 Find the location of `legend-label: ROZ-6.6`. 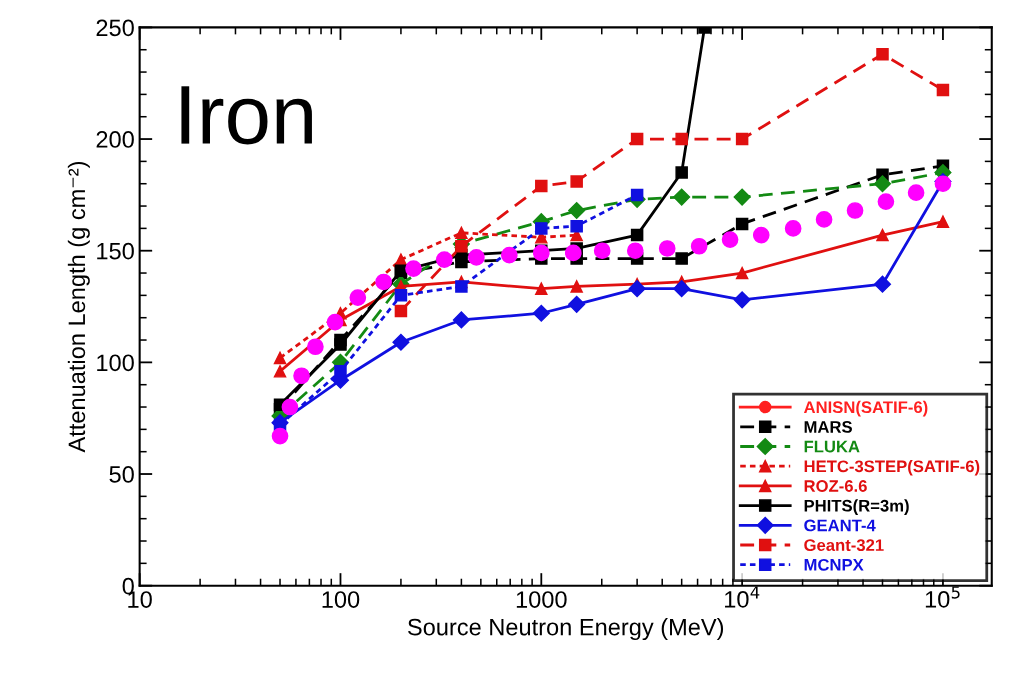

legend-label: ROZ-6.6 is located at coordinates (835, 486).